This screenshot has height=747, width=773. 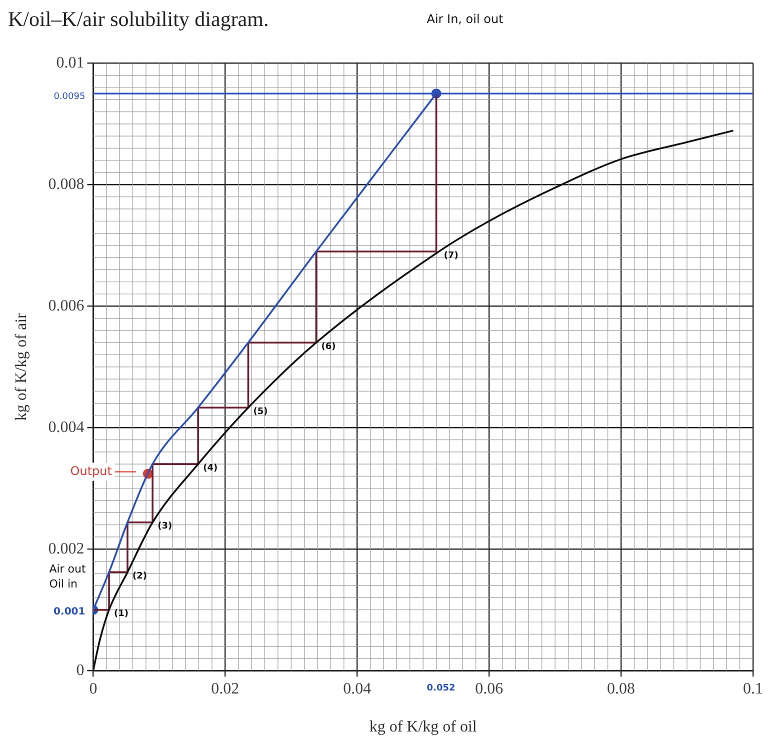 What do you see at coordinates (66, 427) in the screenshot?
I see `y-tick-label: 0.004` at bounding box center [66, 427].